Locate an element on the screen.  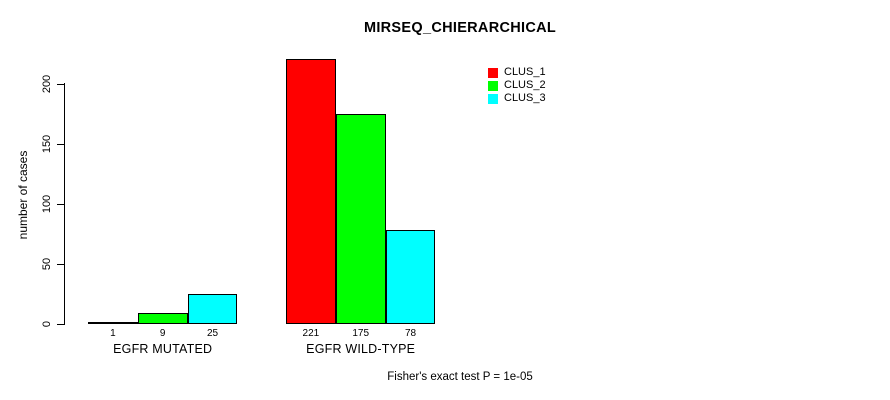
bar-clus_3-group2 is located at coordinates (410, 277).